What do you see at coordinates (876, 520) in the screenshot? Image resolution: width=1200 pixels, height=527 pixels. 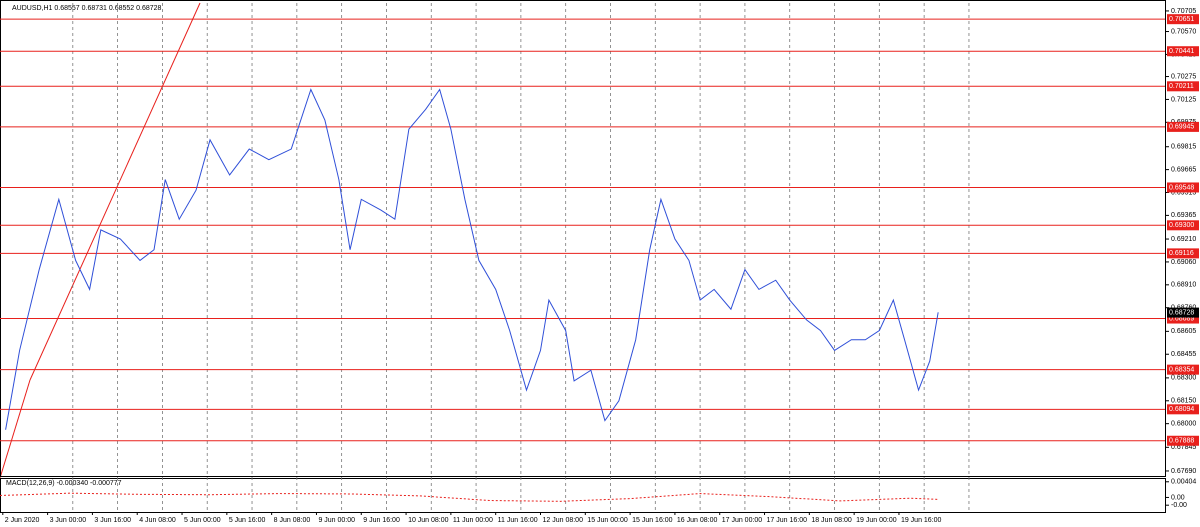 I see `x-tick-label: 19 Jun 00:00` at bounding box center [876, 520].